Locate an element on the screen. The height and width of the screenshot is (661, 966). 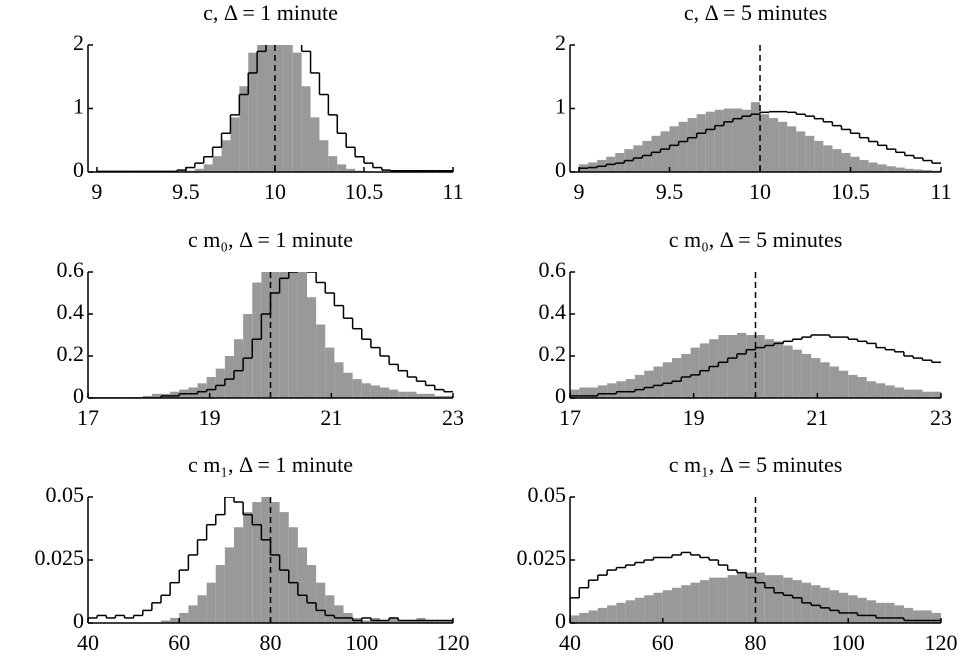
plot-area is located at coordinates (755, 335).